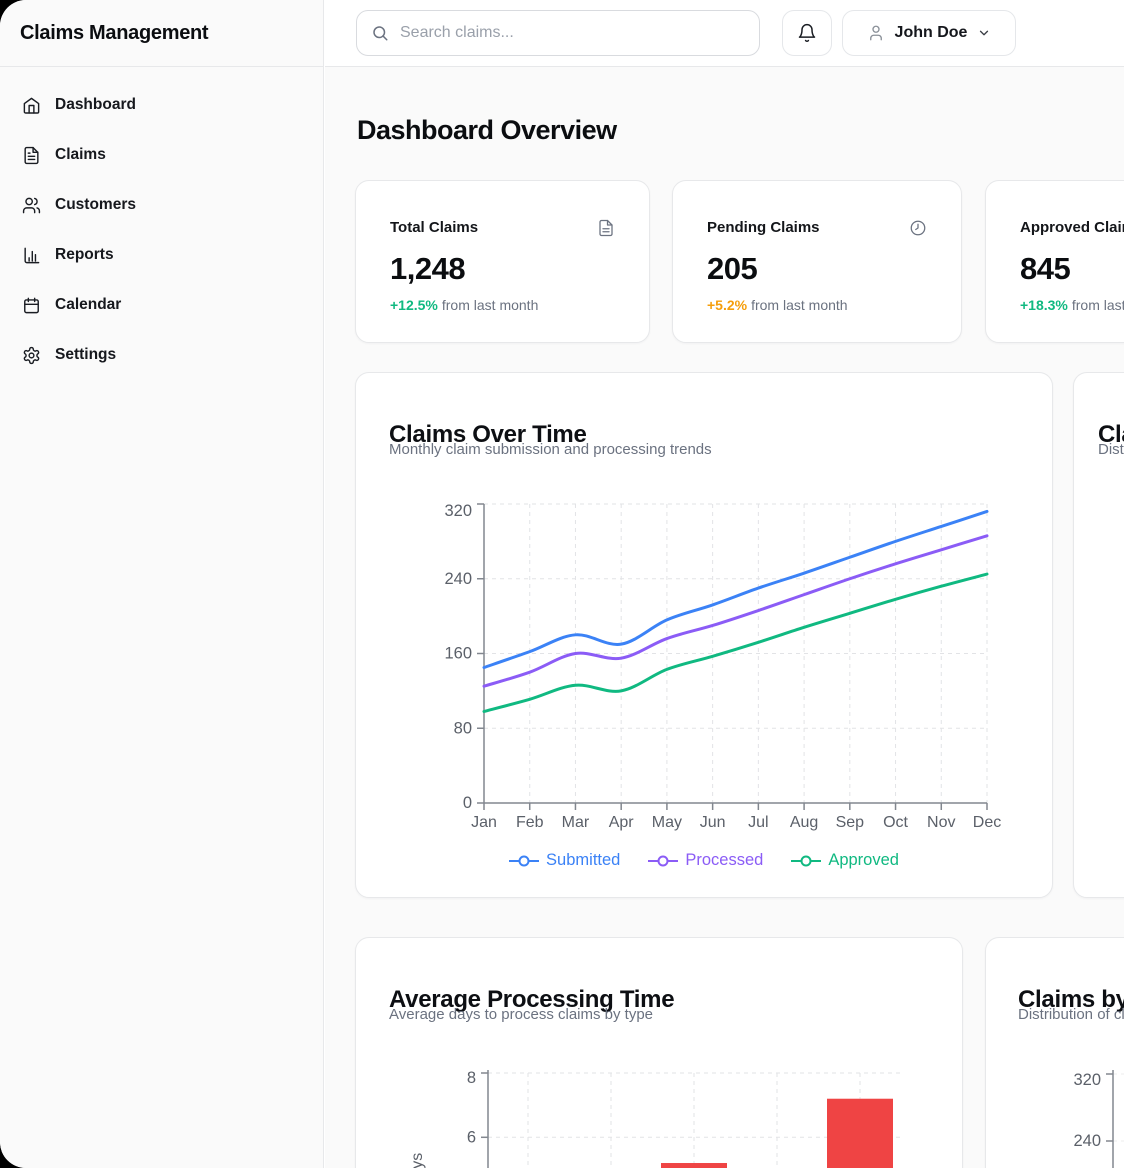 This screenshot has height=1168, width=1124. I want to click on svg-text: Days, so click(417, 1160).